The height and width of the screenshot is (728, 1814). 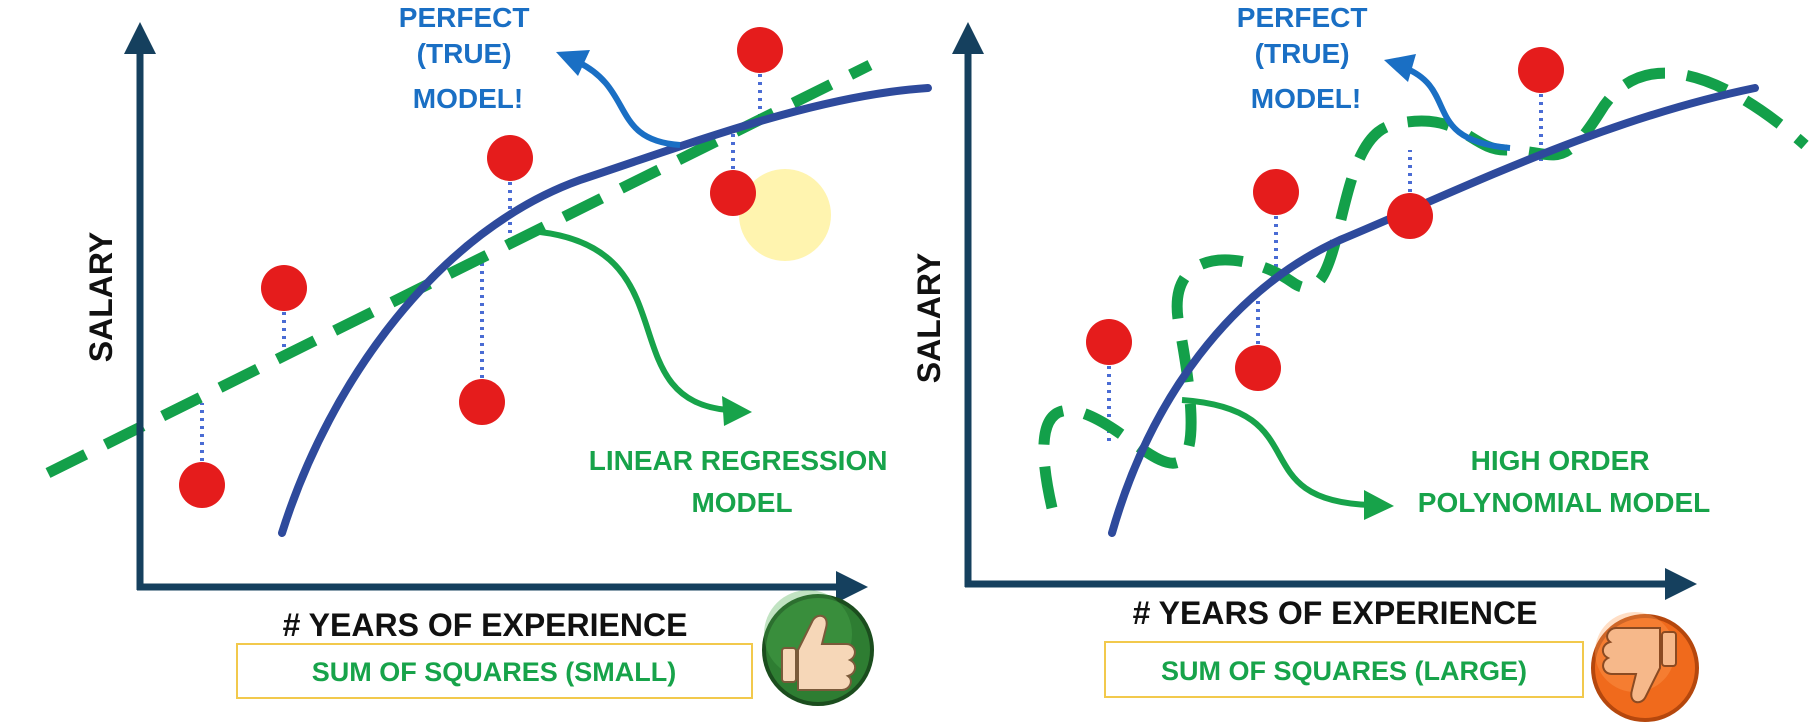 I want to click on result-label: SUM OF SQUARES (LARGE), so click(x=1344, y=671).